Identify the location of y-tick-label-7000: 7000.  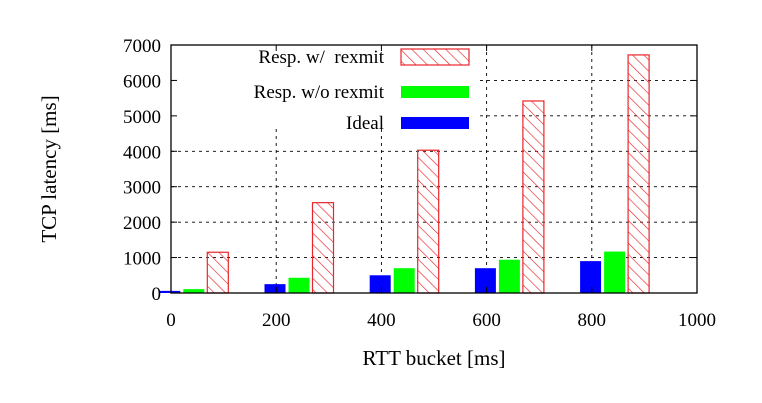
(142, 46).